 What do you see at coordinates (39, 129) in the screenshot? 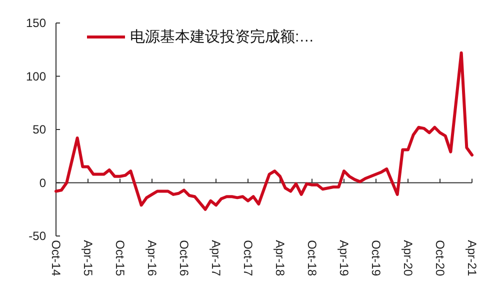
I see `y-tick-label: 50` at bounding box center [39, 129].